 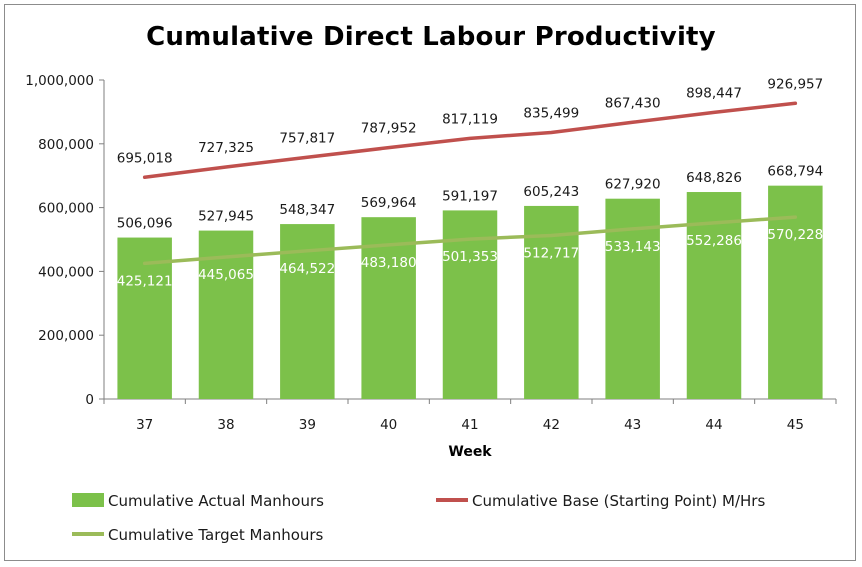 What do you see at coordinates (307, 425) in the screenshot?
I see `x-tick-label: 39` at bounding box center [307, 425].